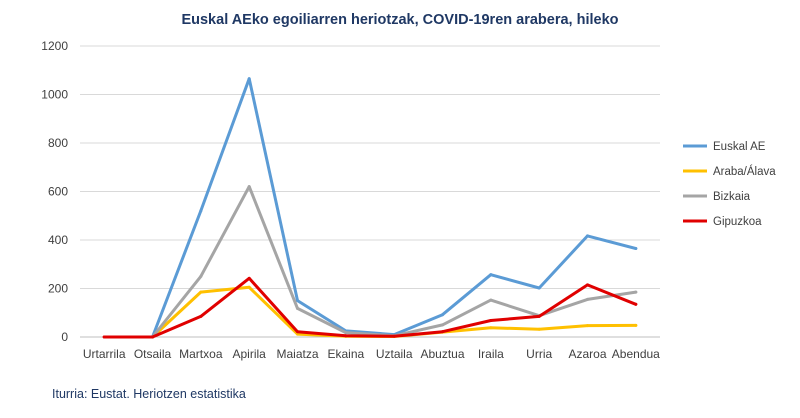  Describe the element at coordinates (539, 354) in the screenshot. I see `x-tick-label: Urria` at that location.